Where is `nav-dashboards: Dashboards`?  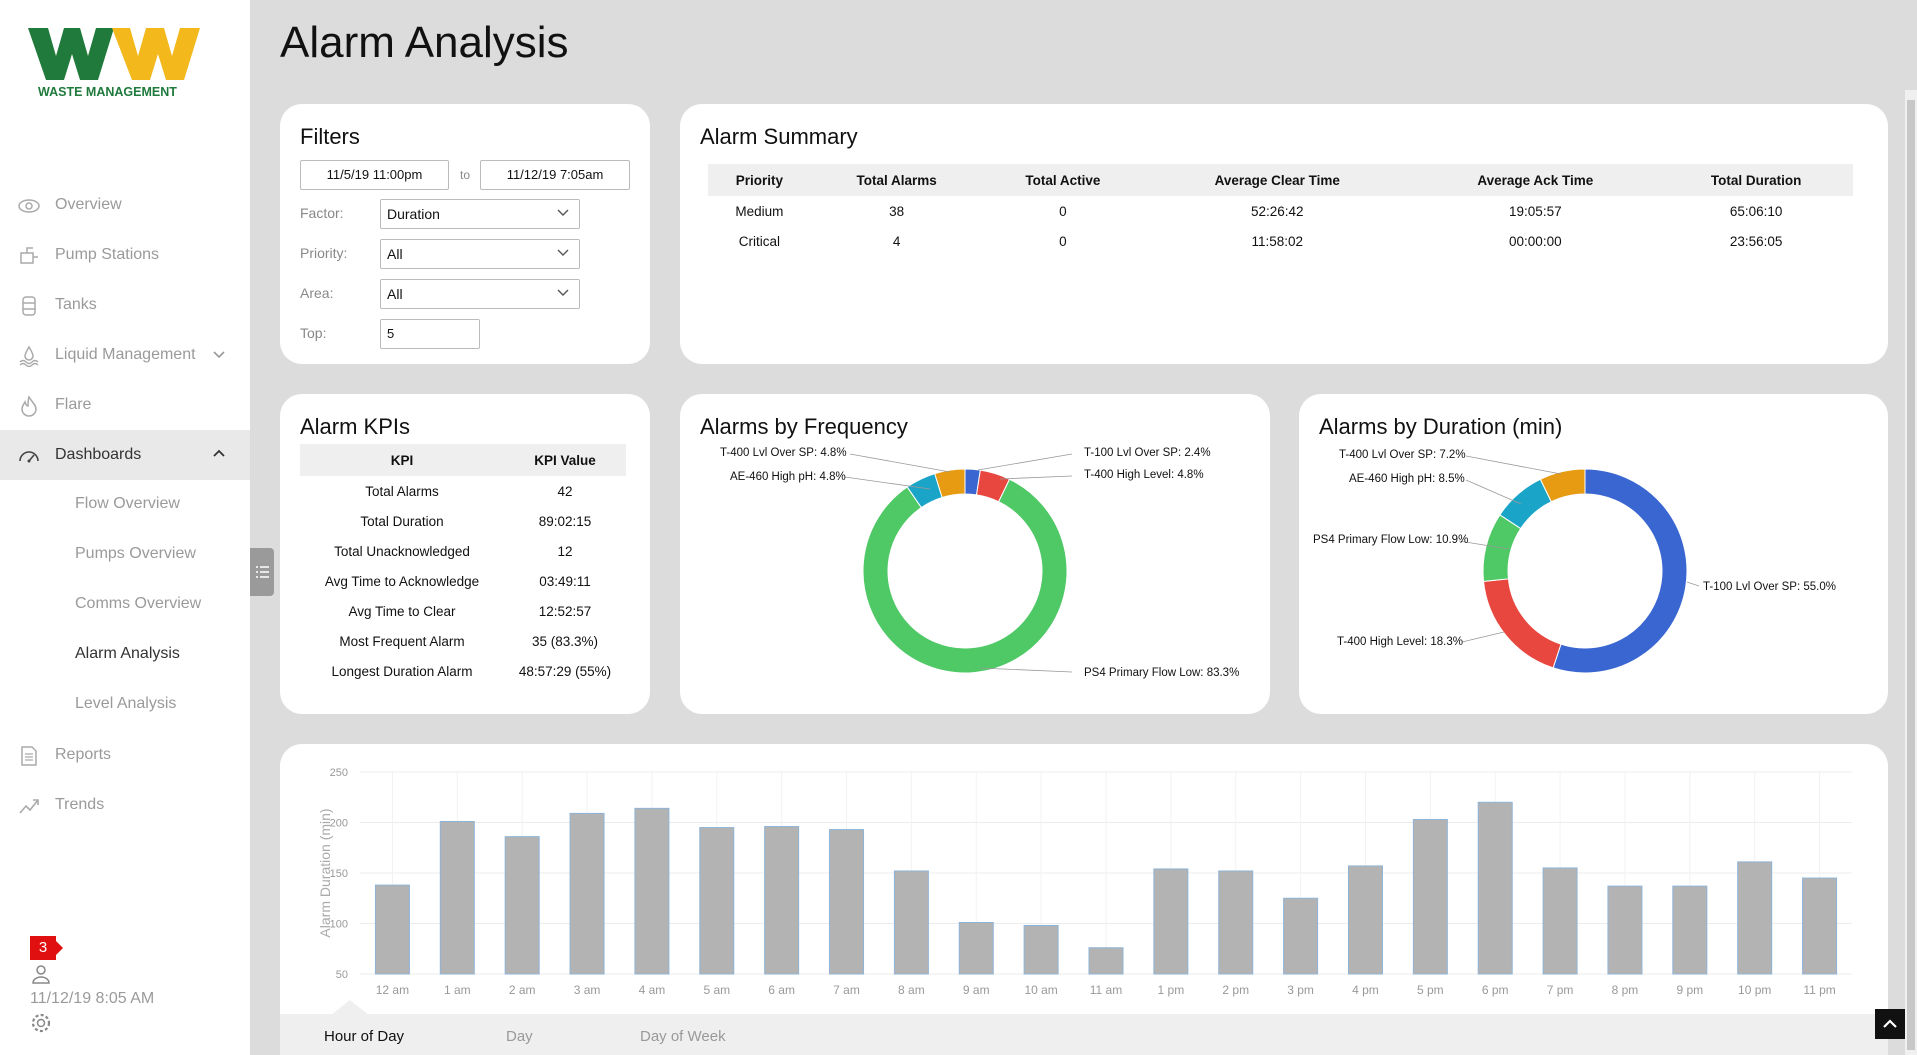
nav-dashboards: Dashboards is located at coordinates (125, 455).